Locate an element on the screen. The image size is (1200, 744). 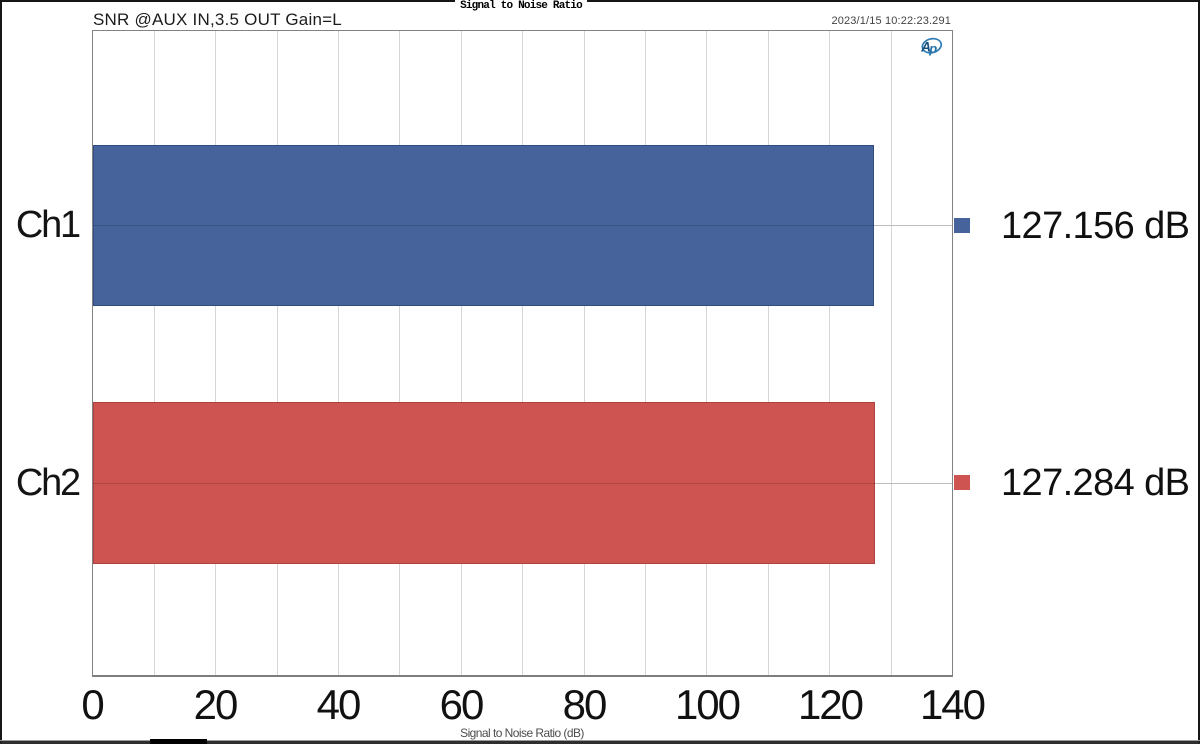
svg-text: p is located at coordinates (932, 48).